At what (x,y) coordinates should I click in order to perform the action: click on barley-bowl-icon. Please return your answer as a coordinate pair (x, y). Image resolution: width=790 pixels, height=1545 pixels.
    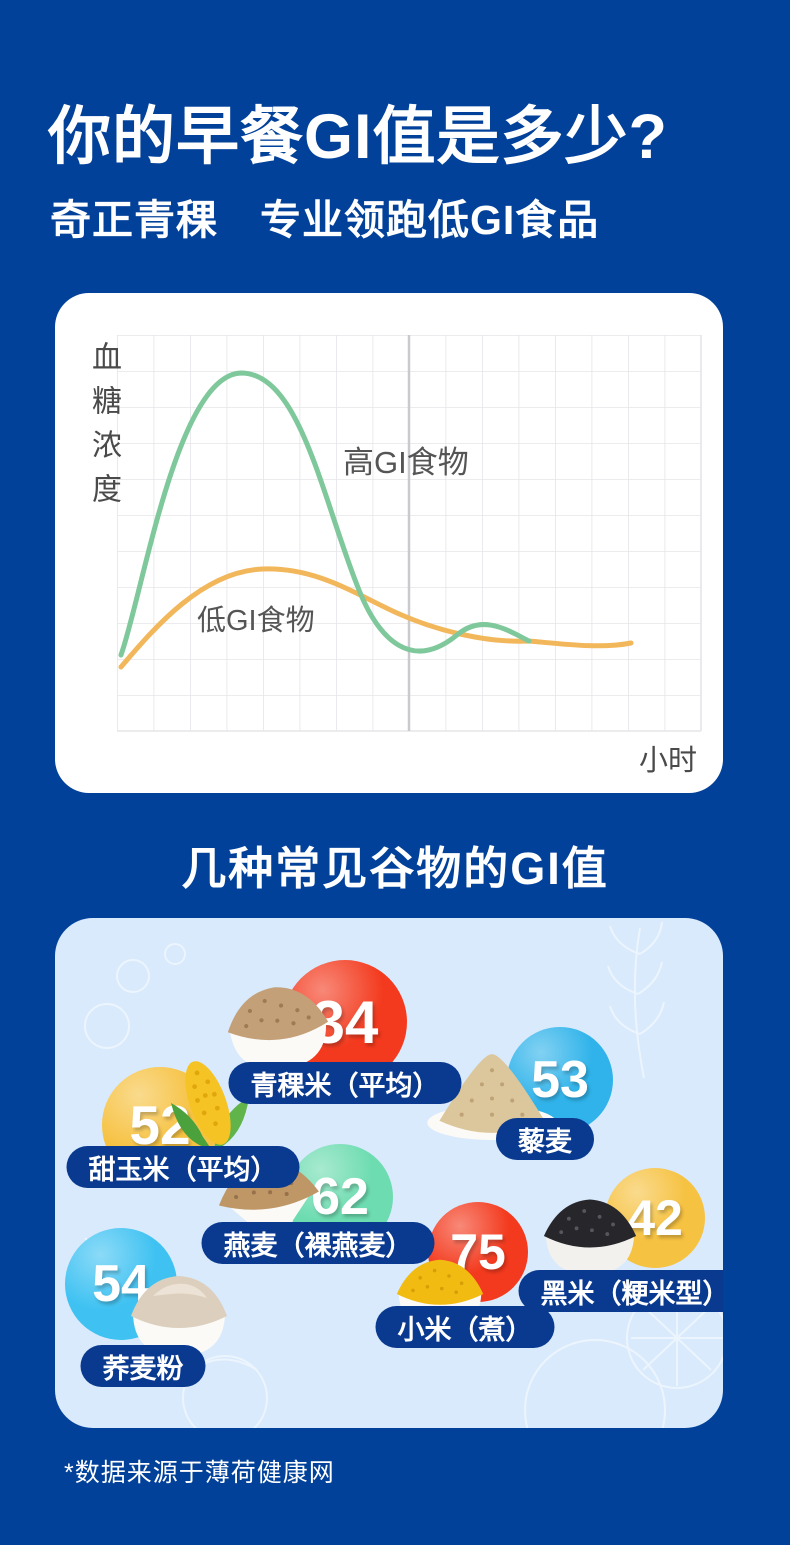
    Looking at the image, I should click on (278, 1028).